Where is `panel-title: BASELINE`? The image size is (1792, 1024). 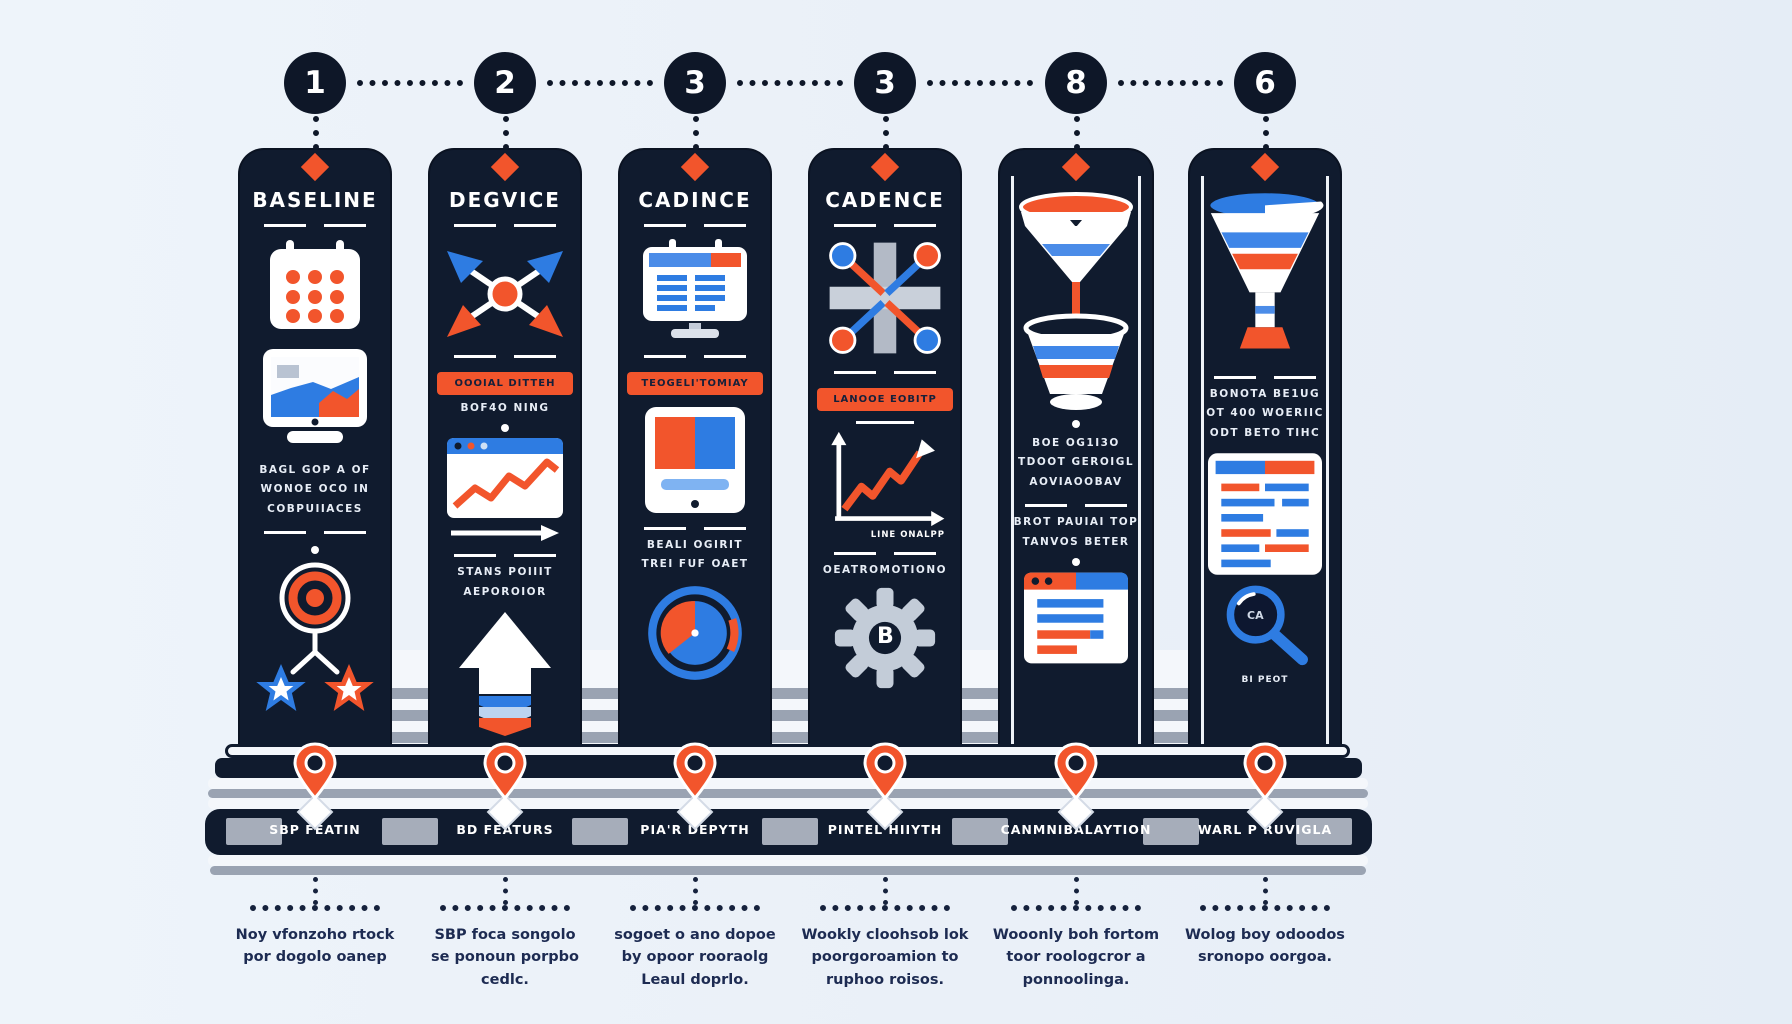
panel-title: BASELINE is located at coordinates (315, 200).